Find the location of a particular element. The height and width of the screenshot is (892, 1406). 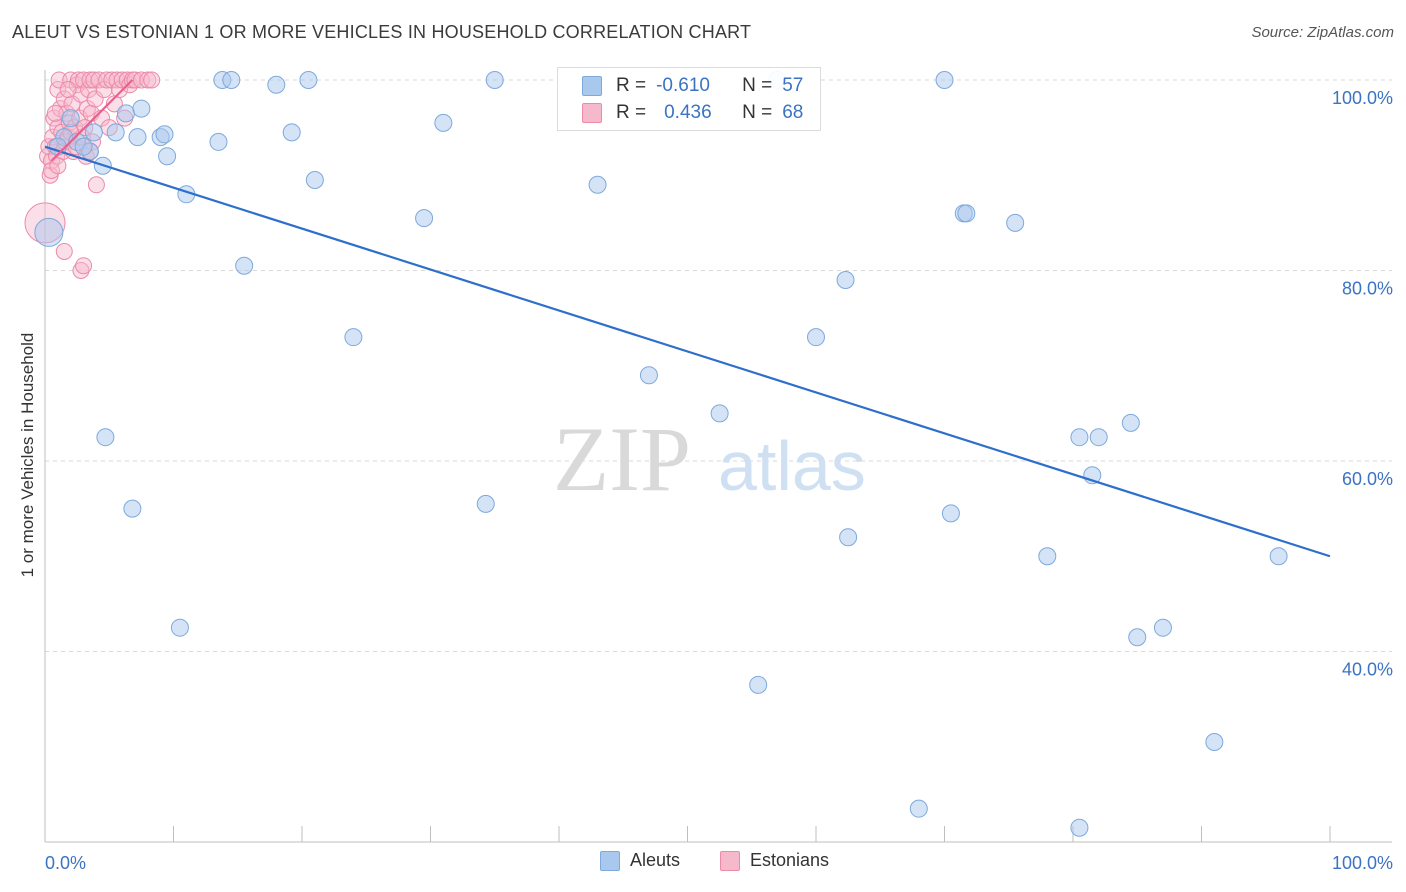

legend-item-estonians: Estonians is located at coordinates (774, 860).